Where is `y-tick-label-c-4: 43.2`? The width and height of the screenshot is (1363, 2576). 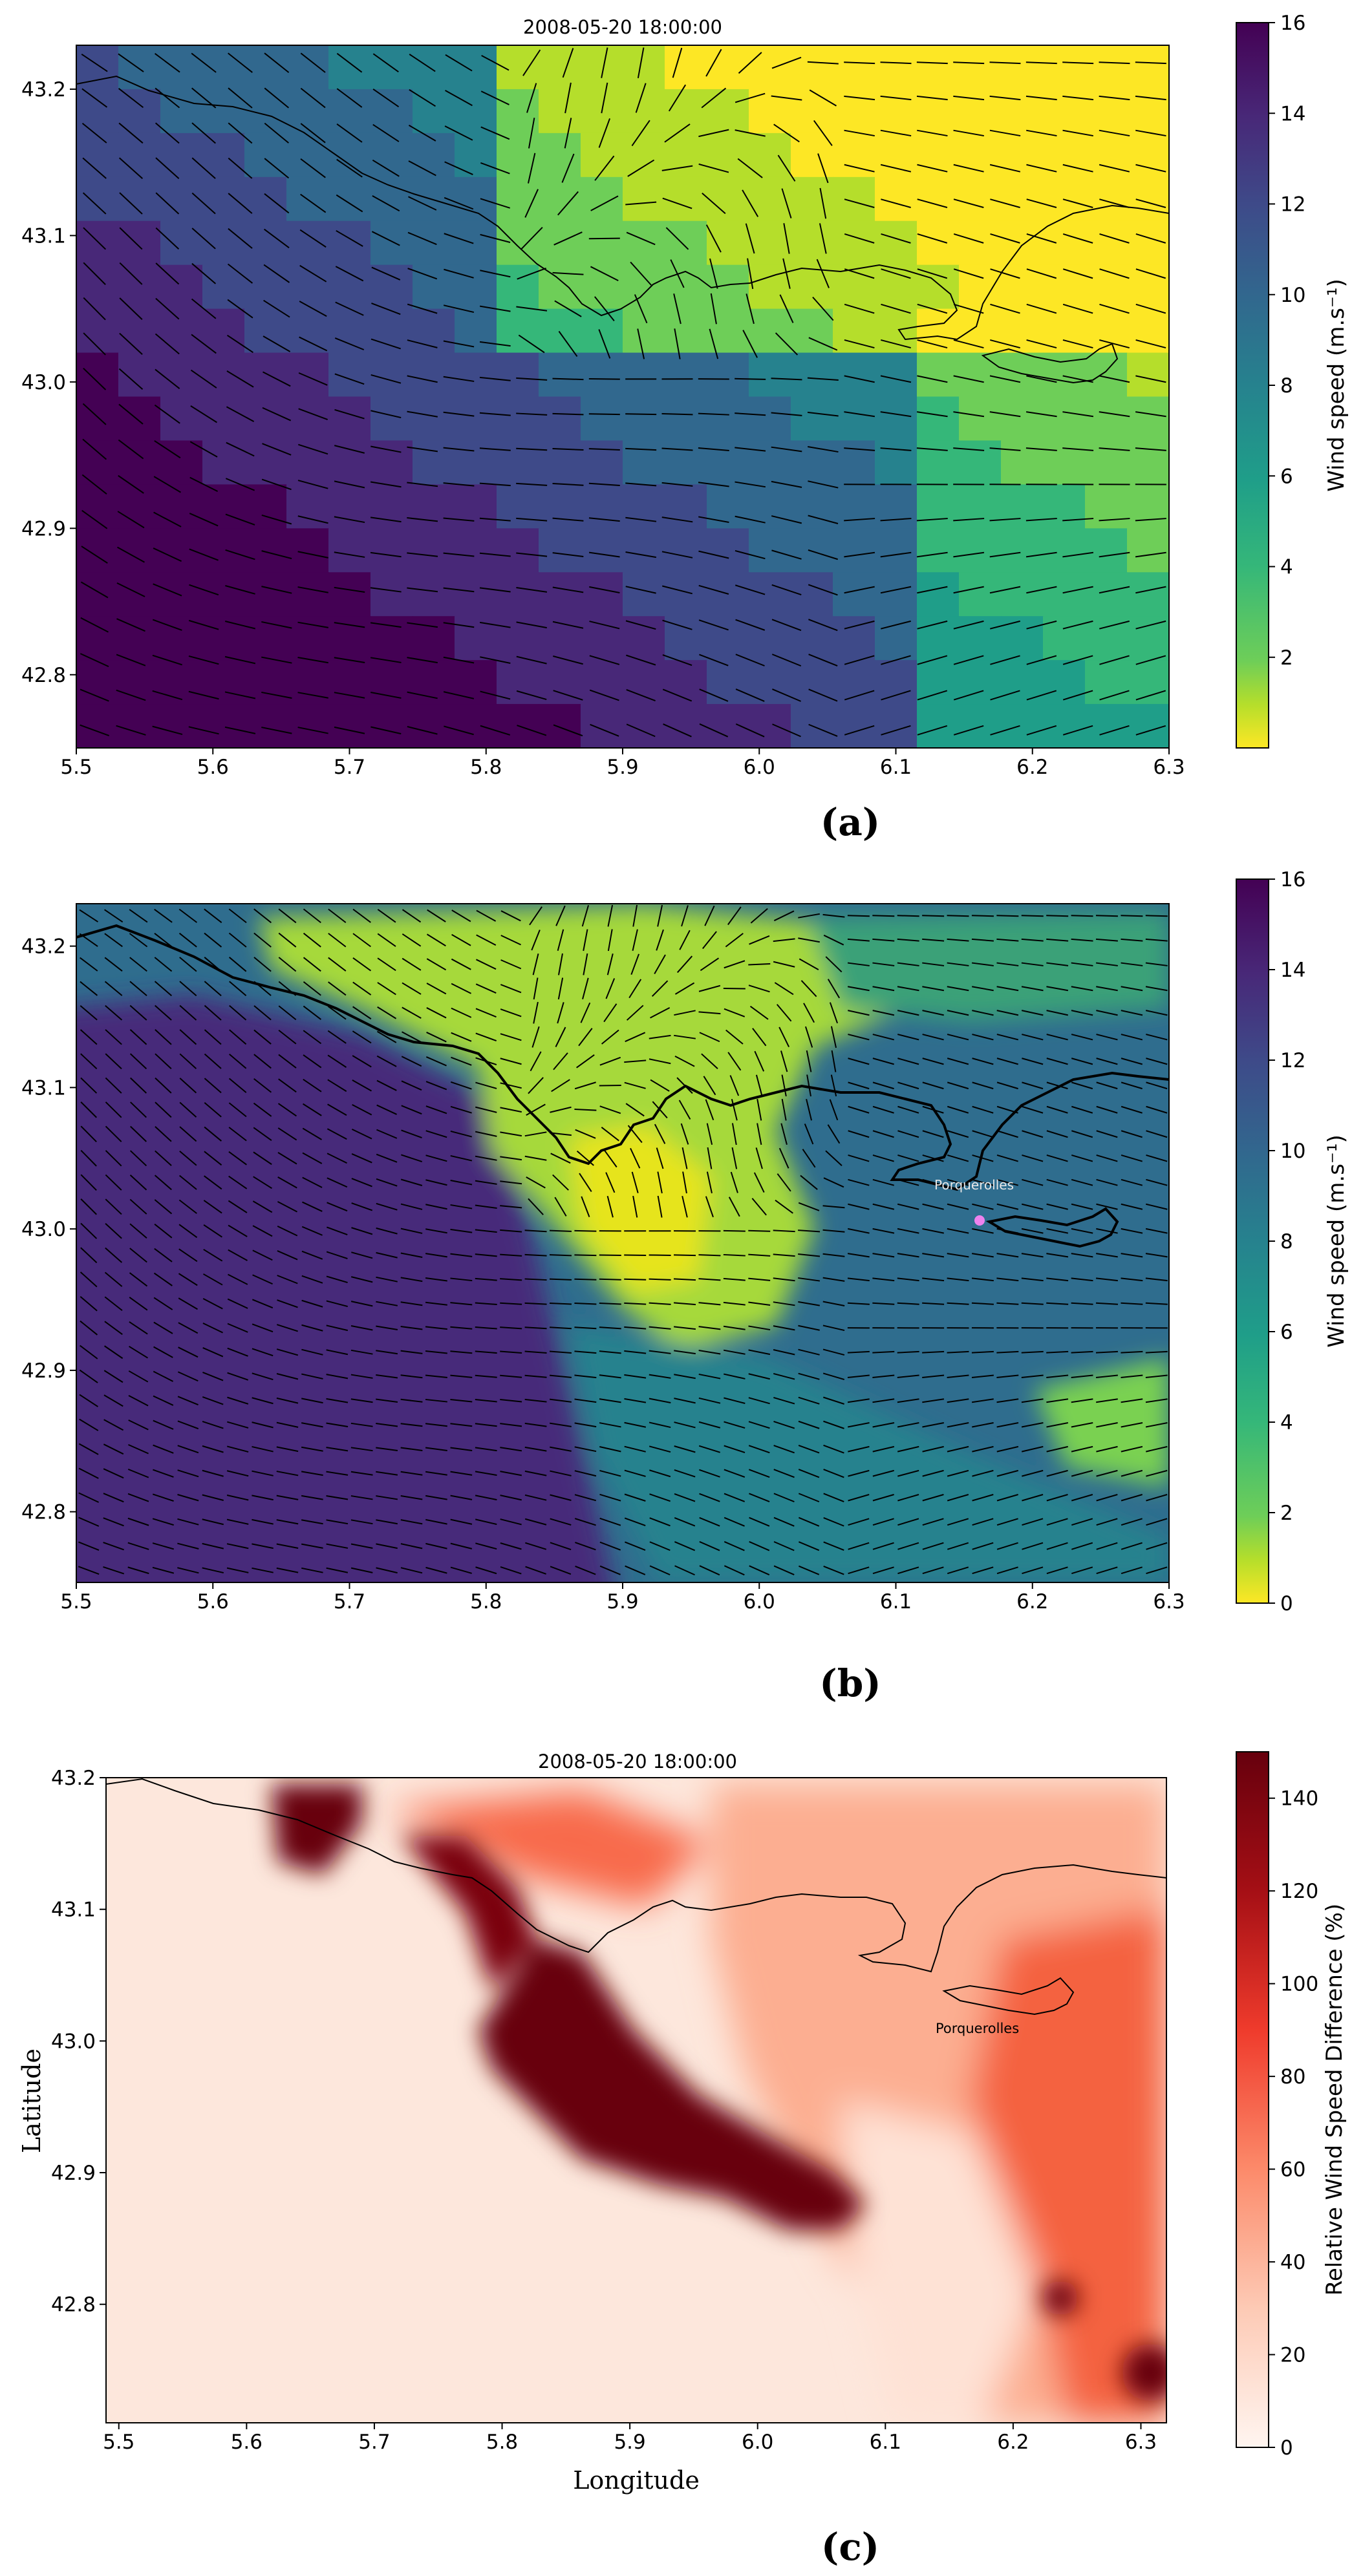 y-tick-label-c-4: 43.2 is located at coordinates (74, 1778).